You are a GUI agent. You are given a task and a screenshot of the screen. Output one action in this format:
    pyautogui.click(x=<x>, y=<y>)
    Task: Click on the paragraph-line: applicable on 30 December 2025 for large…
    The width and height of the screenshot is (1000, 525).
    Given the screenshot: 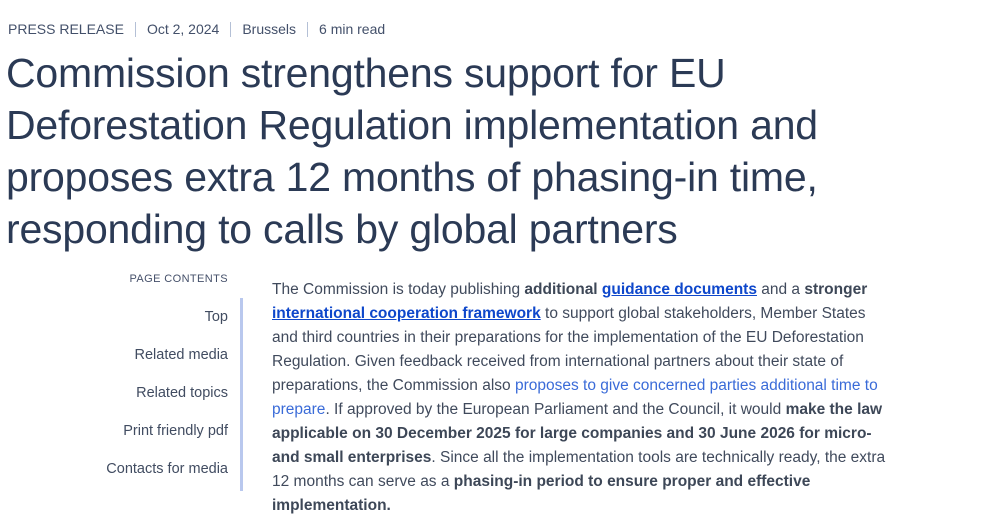 What is the action you would take?
    pyautogui.click(x=578, y=434)
    